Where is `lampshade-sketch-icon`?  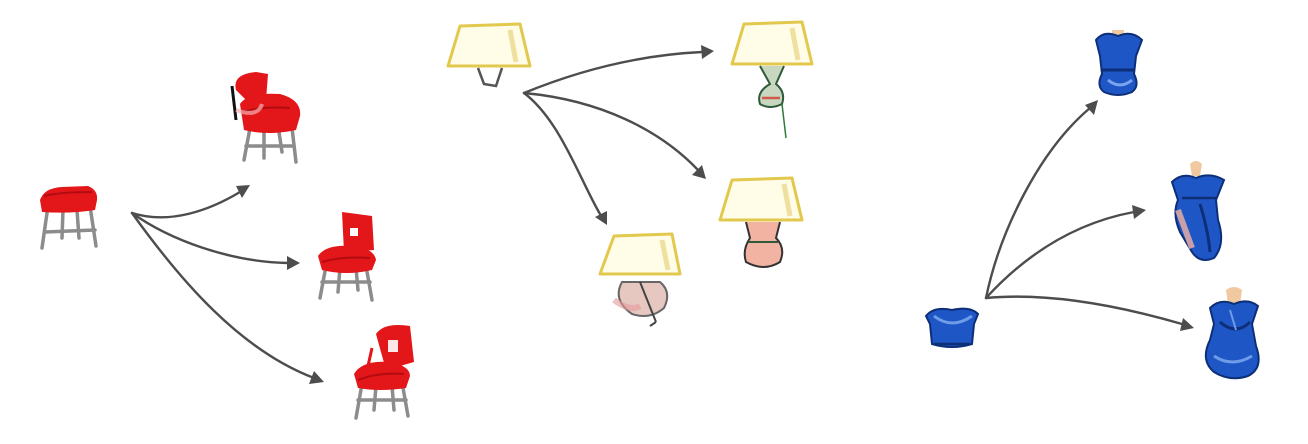
lampshade-sketch-icon is located at coordinates (489, 55).